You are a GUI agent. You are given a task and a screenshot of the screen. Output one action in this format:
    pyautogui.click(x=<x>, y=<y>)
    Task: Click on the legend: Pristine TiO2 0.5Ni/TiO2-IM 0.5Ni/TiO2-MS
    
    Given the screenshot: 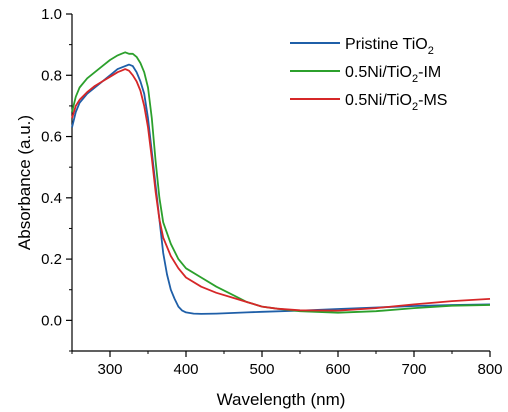 What is the action you would take?
    pyautogui.click(x=368, y=74)
    